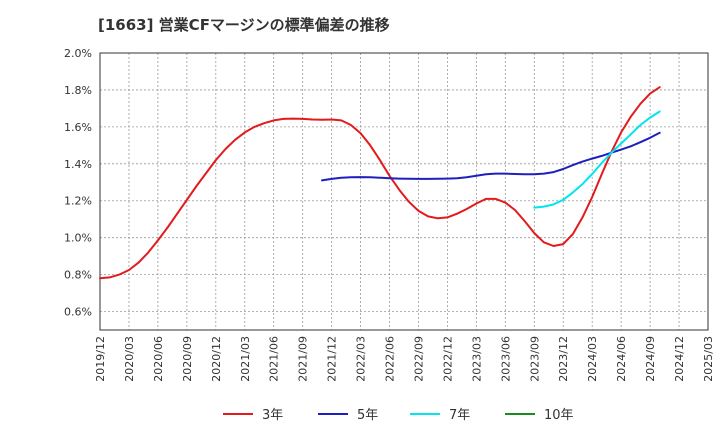 Image resolution: width=720 pixels, height=440 pixels. I want to click on legend-label: 7年, so click(459, 415).